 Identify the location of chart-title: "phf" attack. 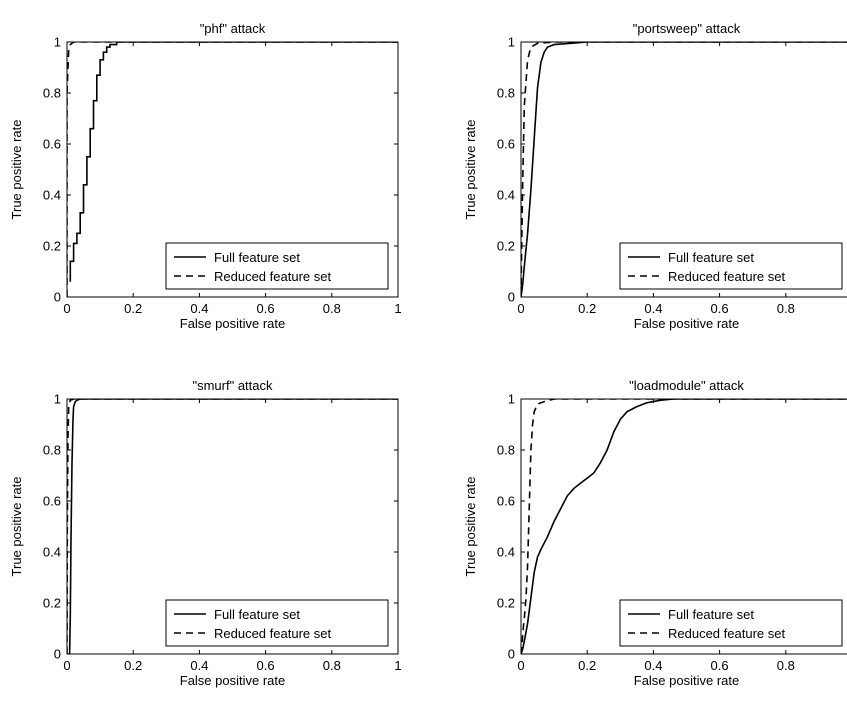
(233, 28).